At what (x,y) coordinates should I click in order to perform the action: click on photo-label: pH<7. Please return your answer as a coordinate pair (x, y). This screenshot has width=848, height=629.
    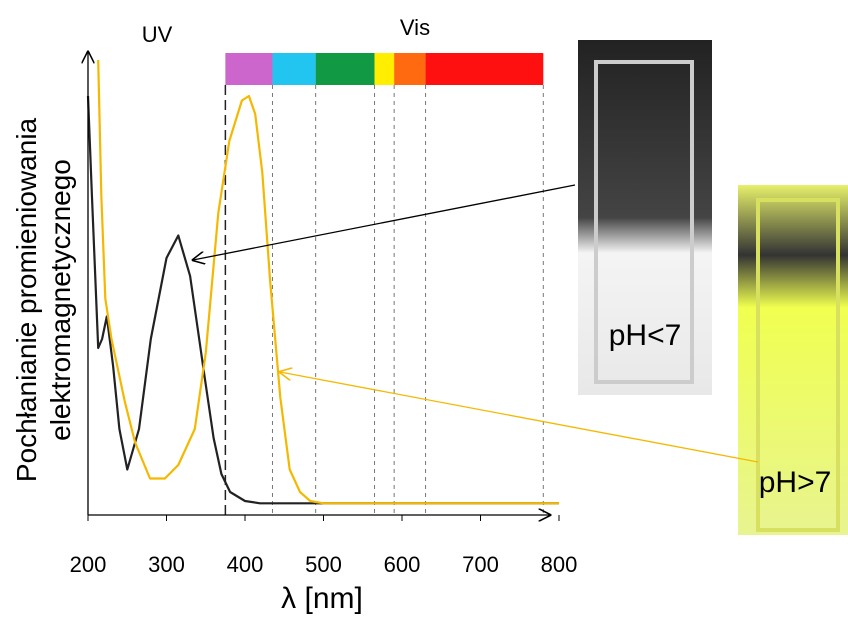
    Looking at the image, I should click on (645, 335).